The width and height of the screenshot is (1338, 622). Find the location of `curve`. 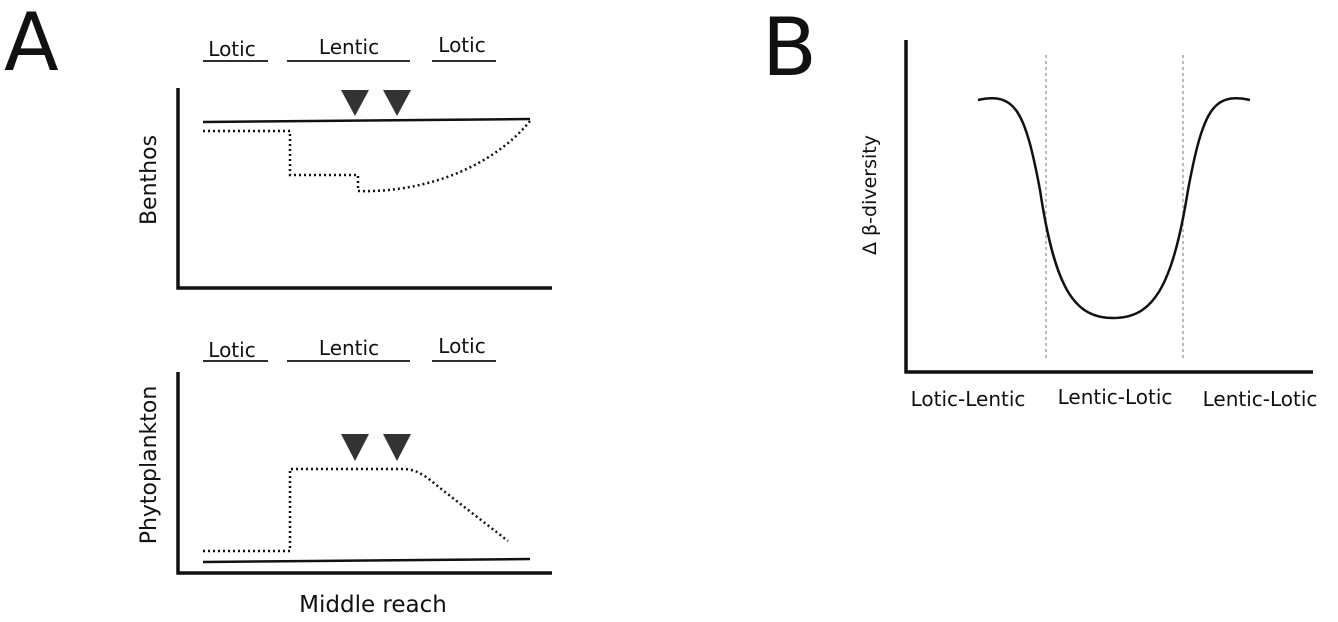

curve is located at coordinates (1114, 208).